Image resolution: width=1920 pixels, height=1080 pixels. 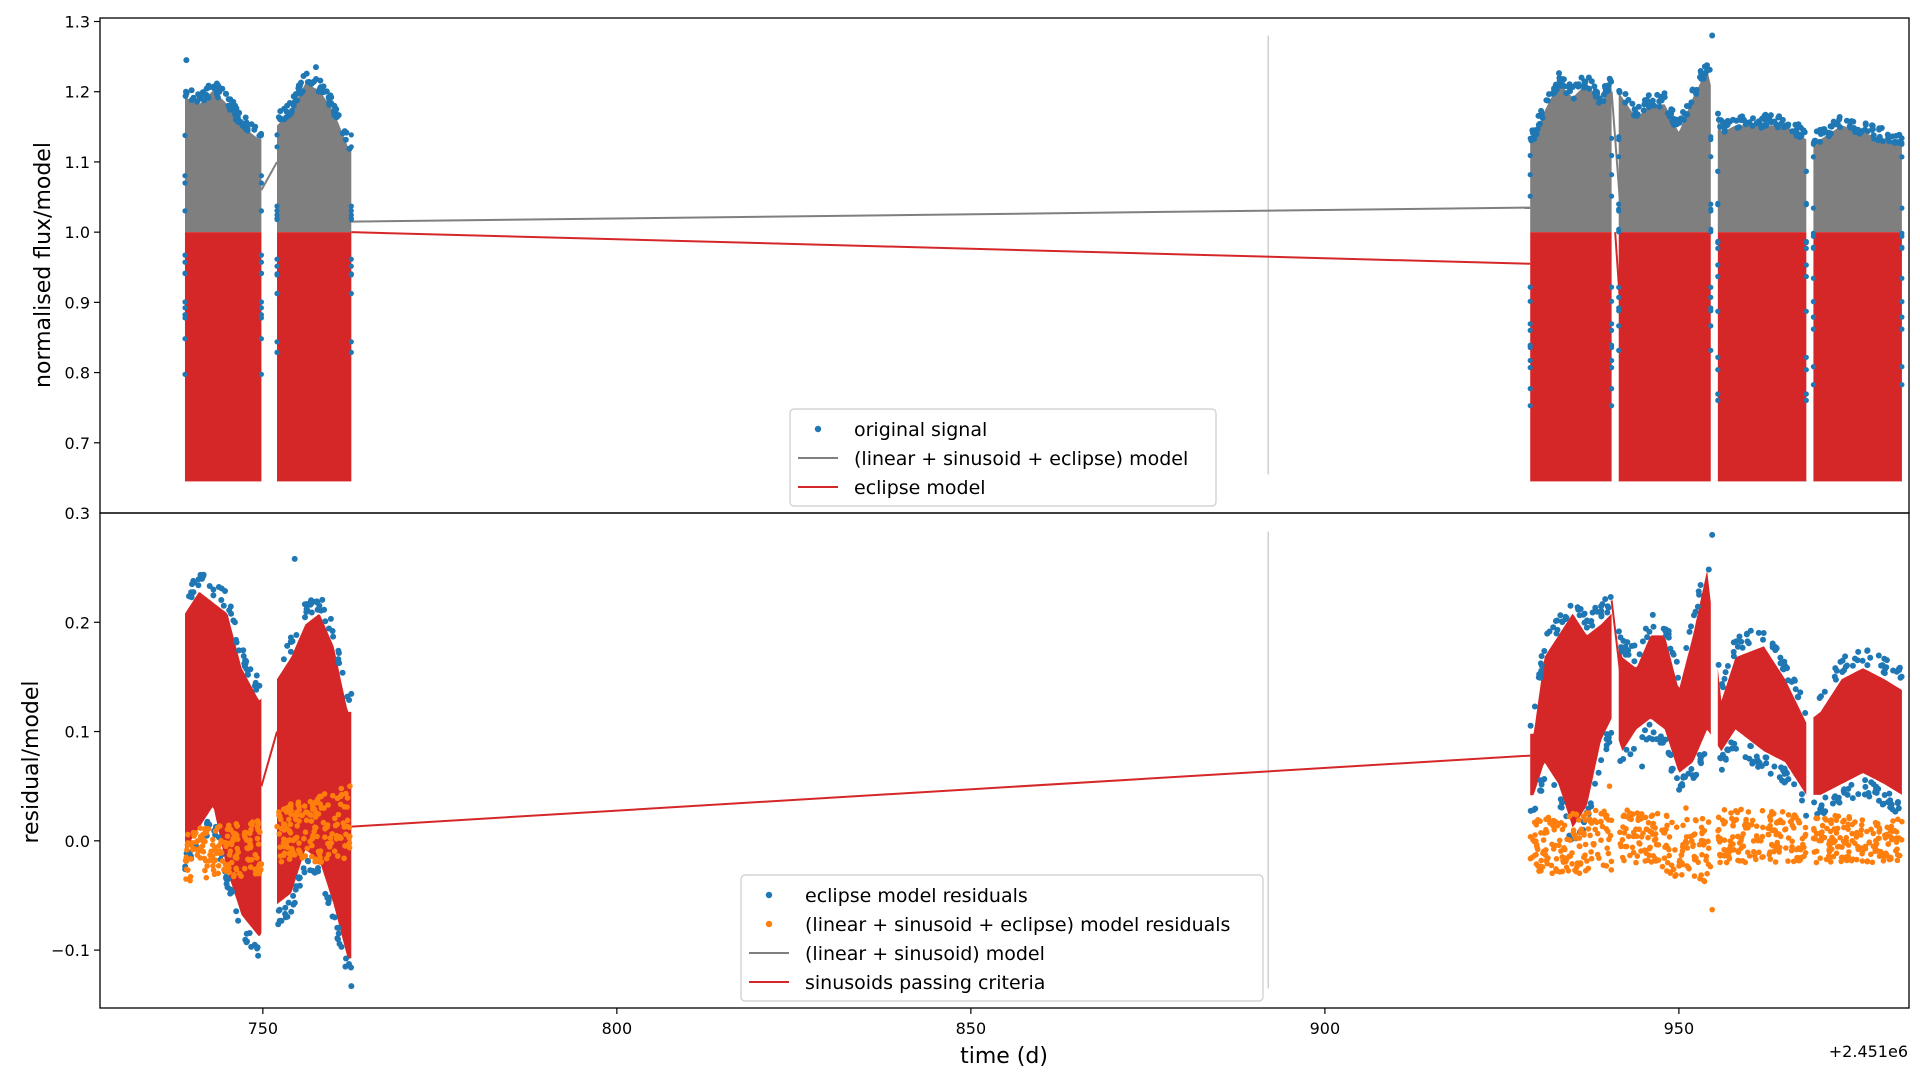 What do you see at coordinates (920, 488) in the screenshot?
I see `top-legend-label: eclipse model` at bounding box center [920, 488].